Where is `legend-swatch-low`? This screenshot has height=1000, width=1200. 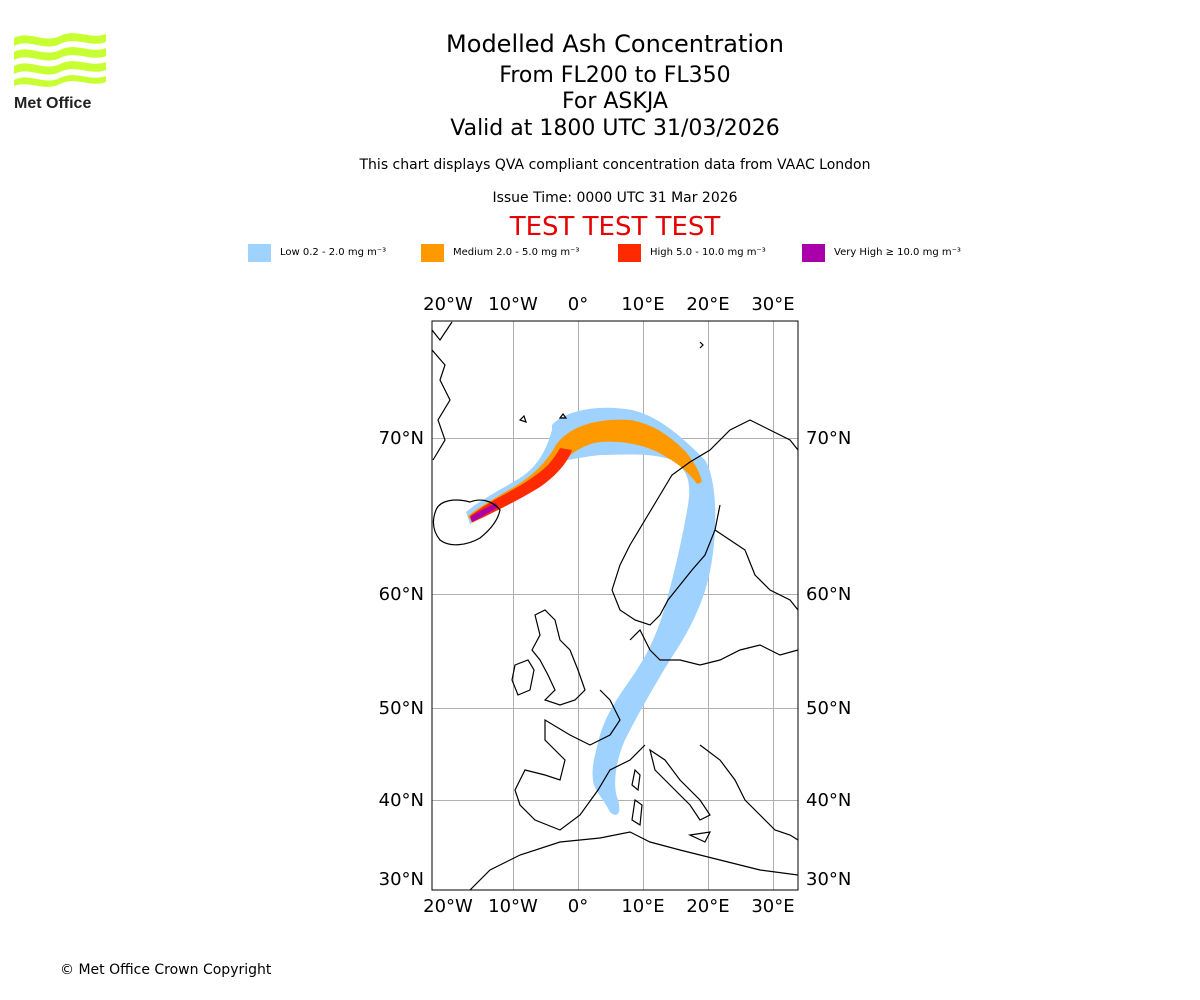 legend-swatch-low is located at coordinates (259, 253).